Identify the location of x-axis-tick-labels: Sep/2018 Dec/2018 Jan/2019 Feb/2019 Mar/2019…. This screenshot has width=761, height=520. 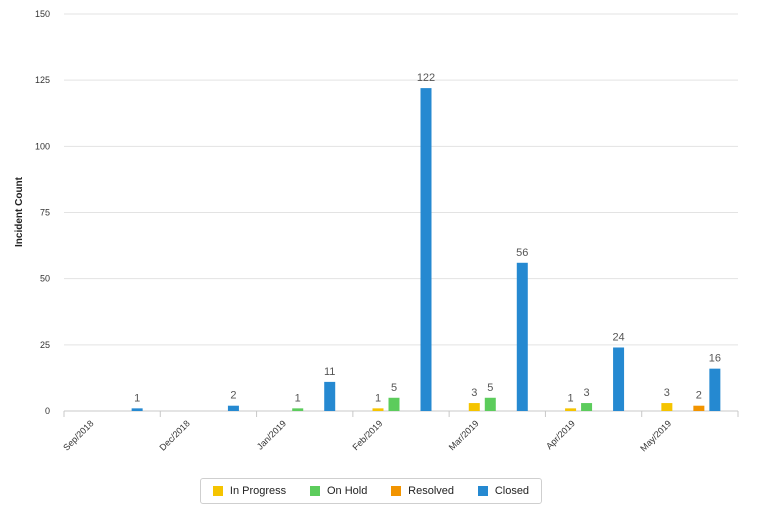
(367, 435).